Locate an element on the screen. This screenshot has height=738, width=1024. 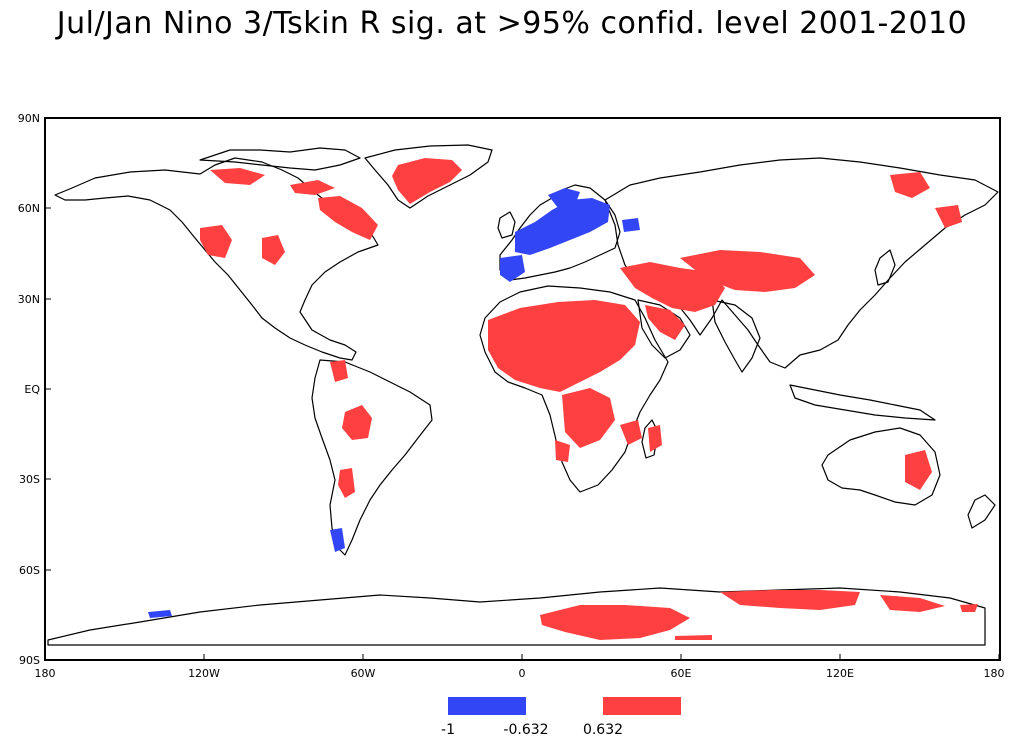
patagonia-positive is located at coordinates (346, 483).